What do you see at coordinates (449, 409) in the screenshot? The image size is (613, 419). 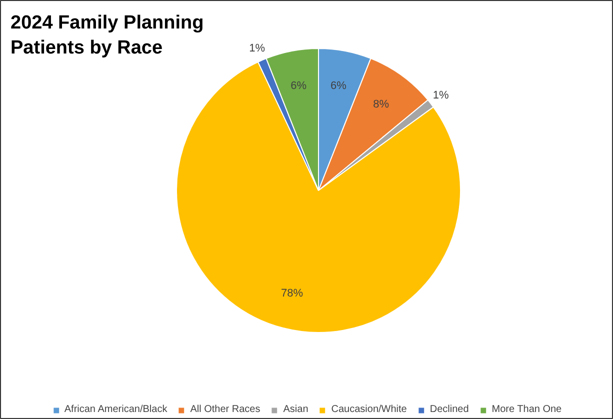 I see `legend-label: Declined` at bounding box center [449, 409].